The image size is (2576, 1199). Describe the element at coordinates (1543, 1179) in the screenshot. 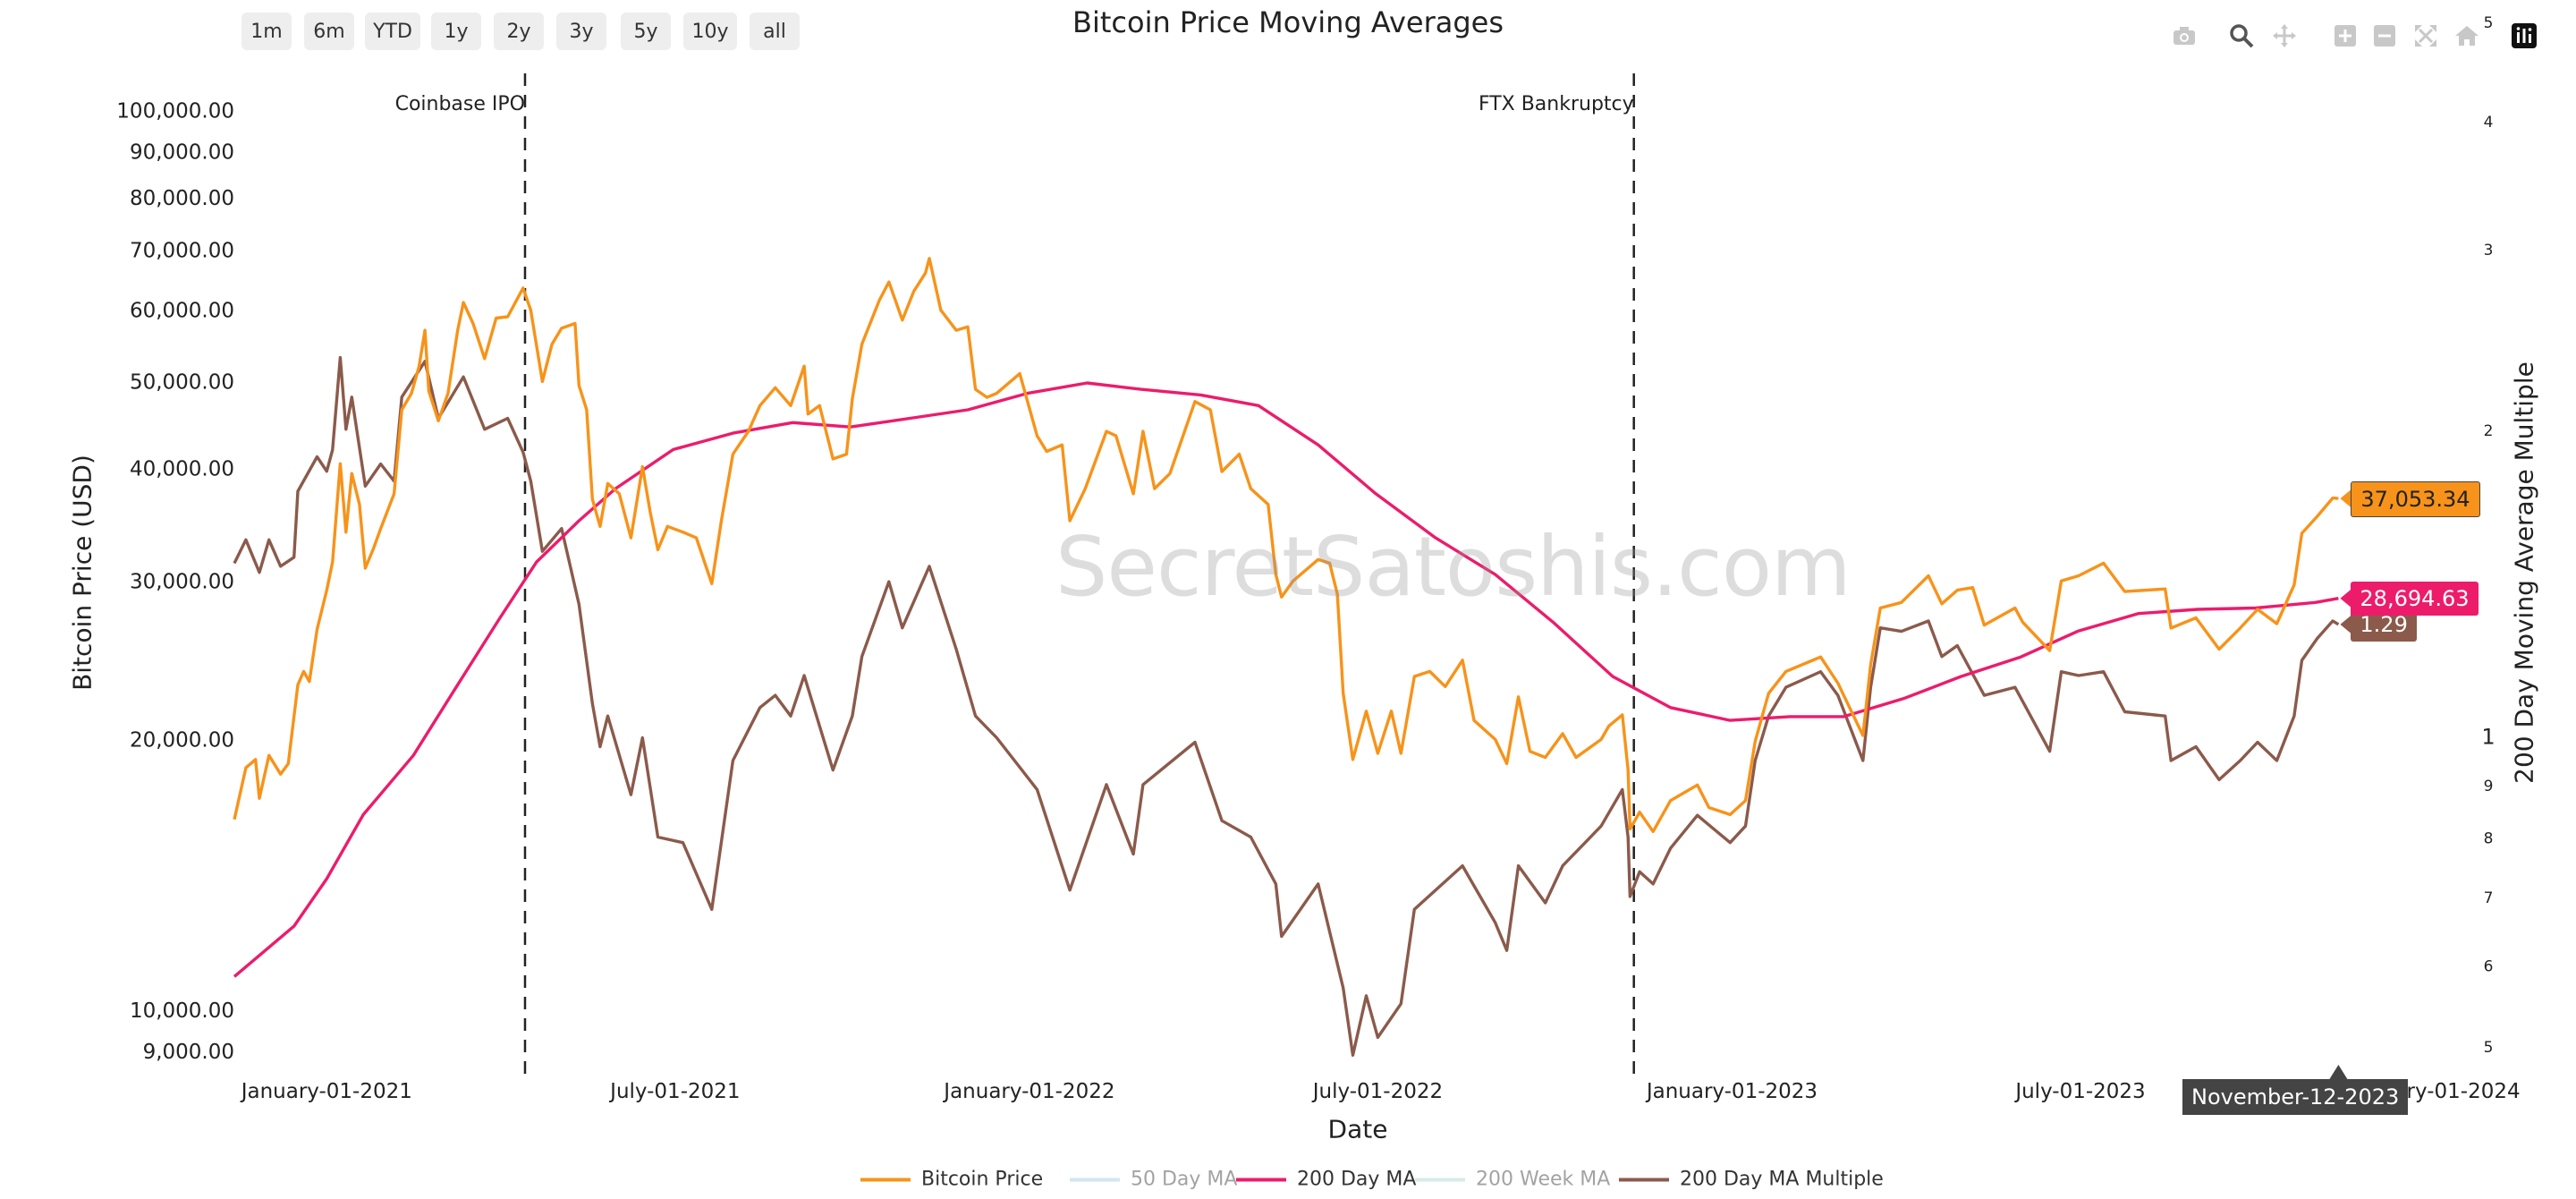

I see `legend-label: 200 Week MA` at that location.